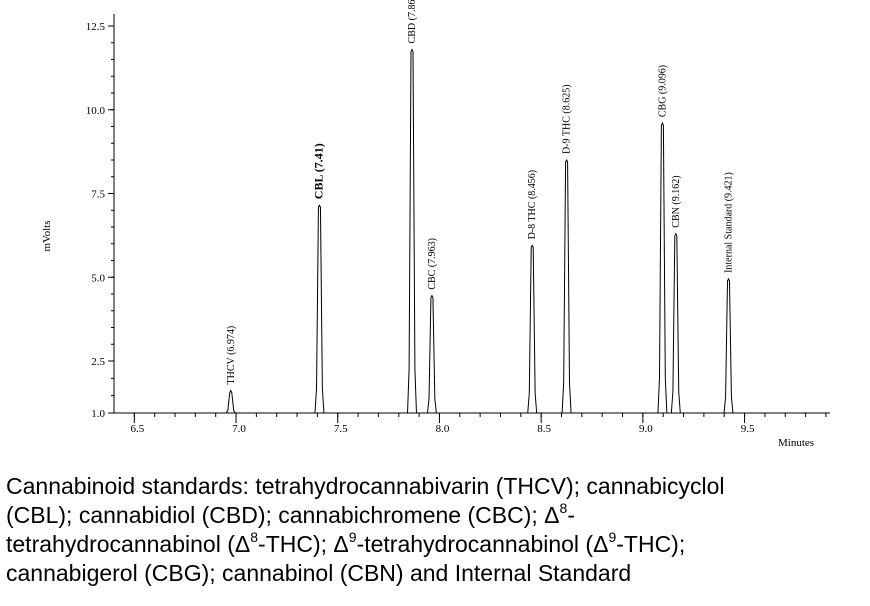  What do you see at coordinates (98, 195) in the screenshot?
I see `y-tick-label: 7.5` at bounding box center [98, 195].